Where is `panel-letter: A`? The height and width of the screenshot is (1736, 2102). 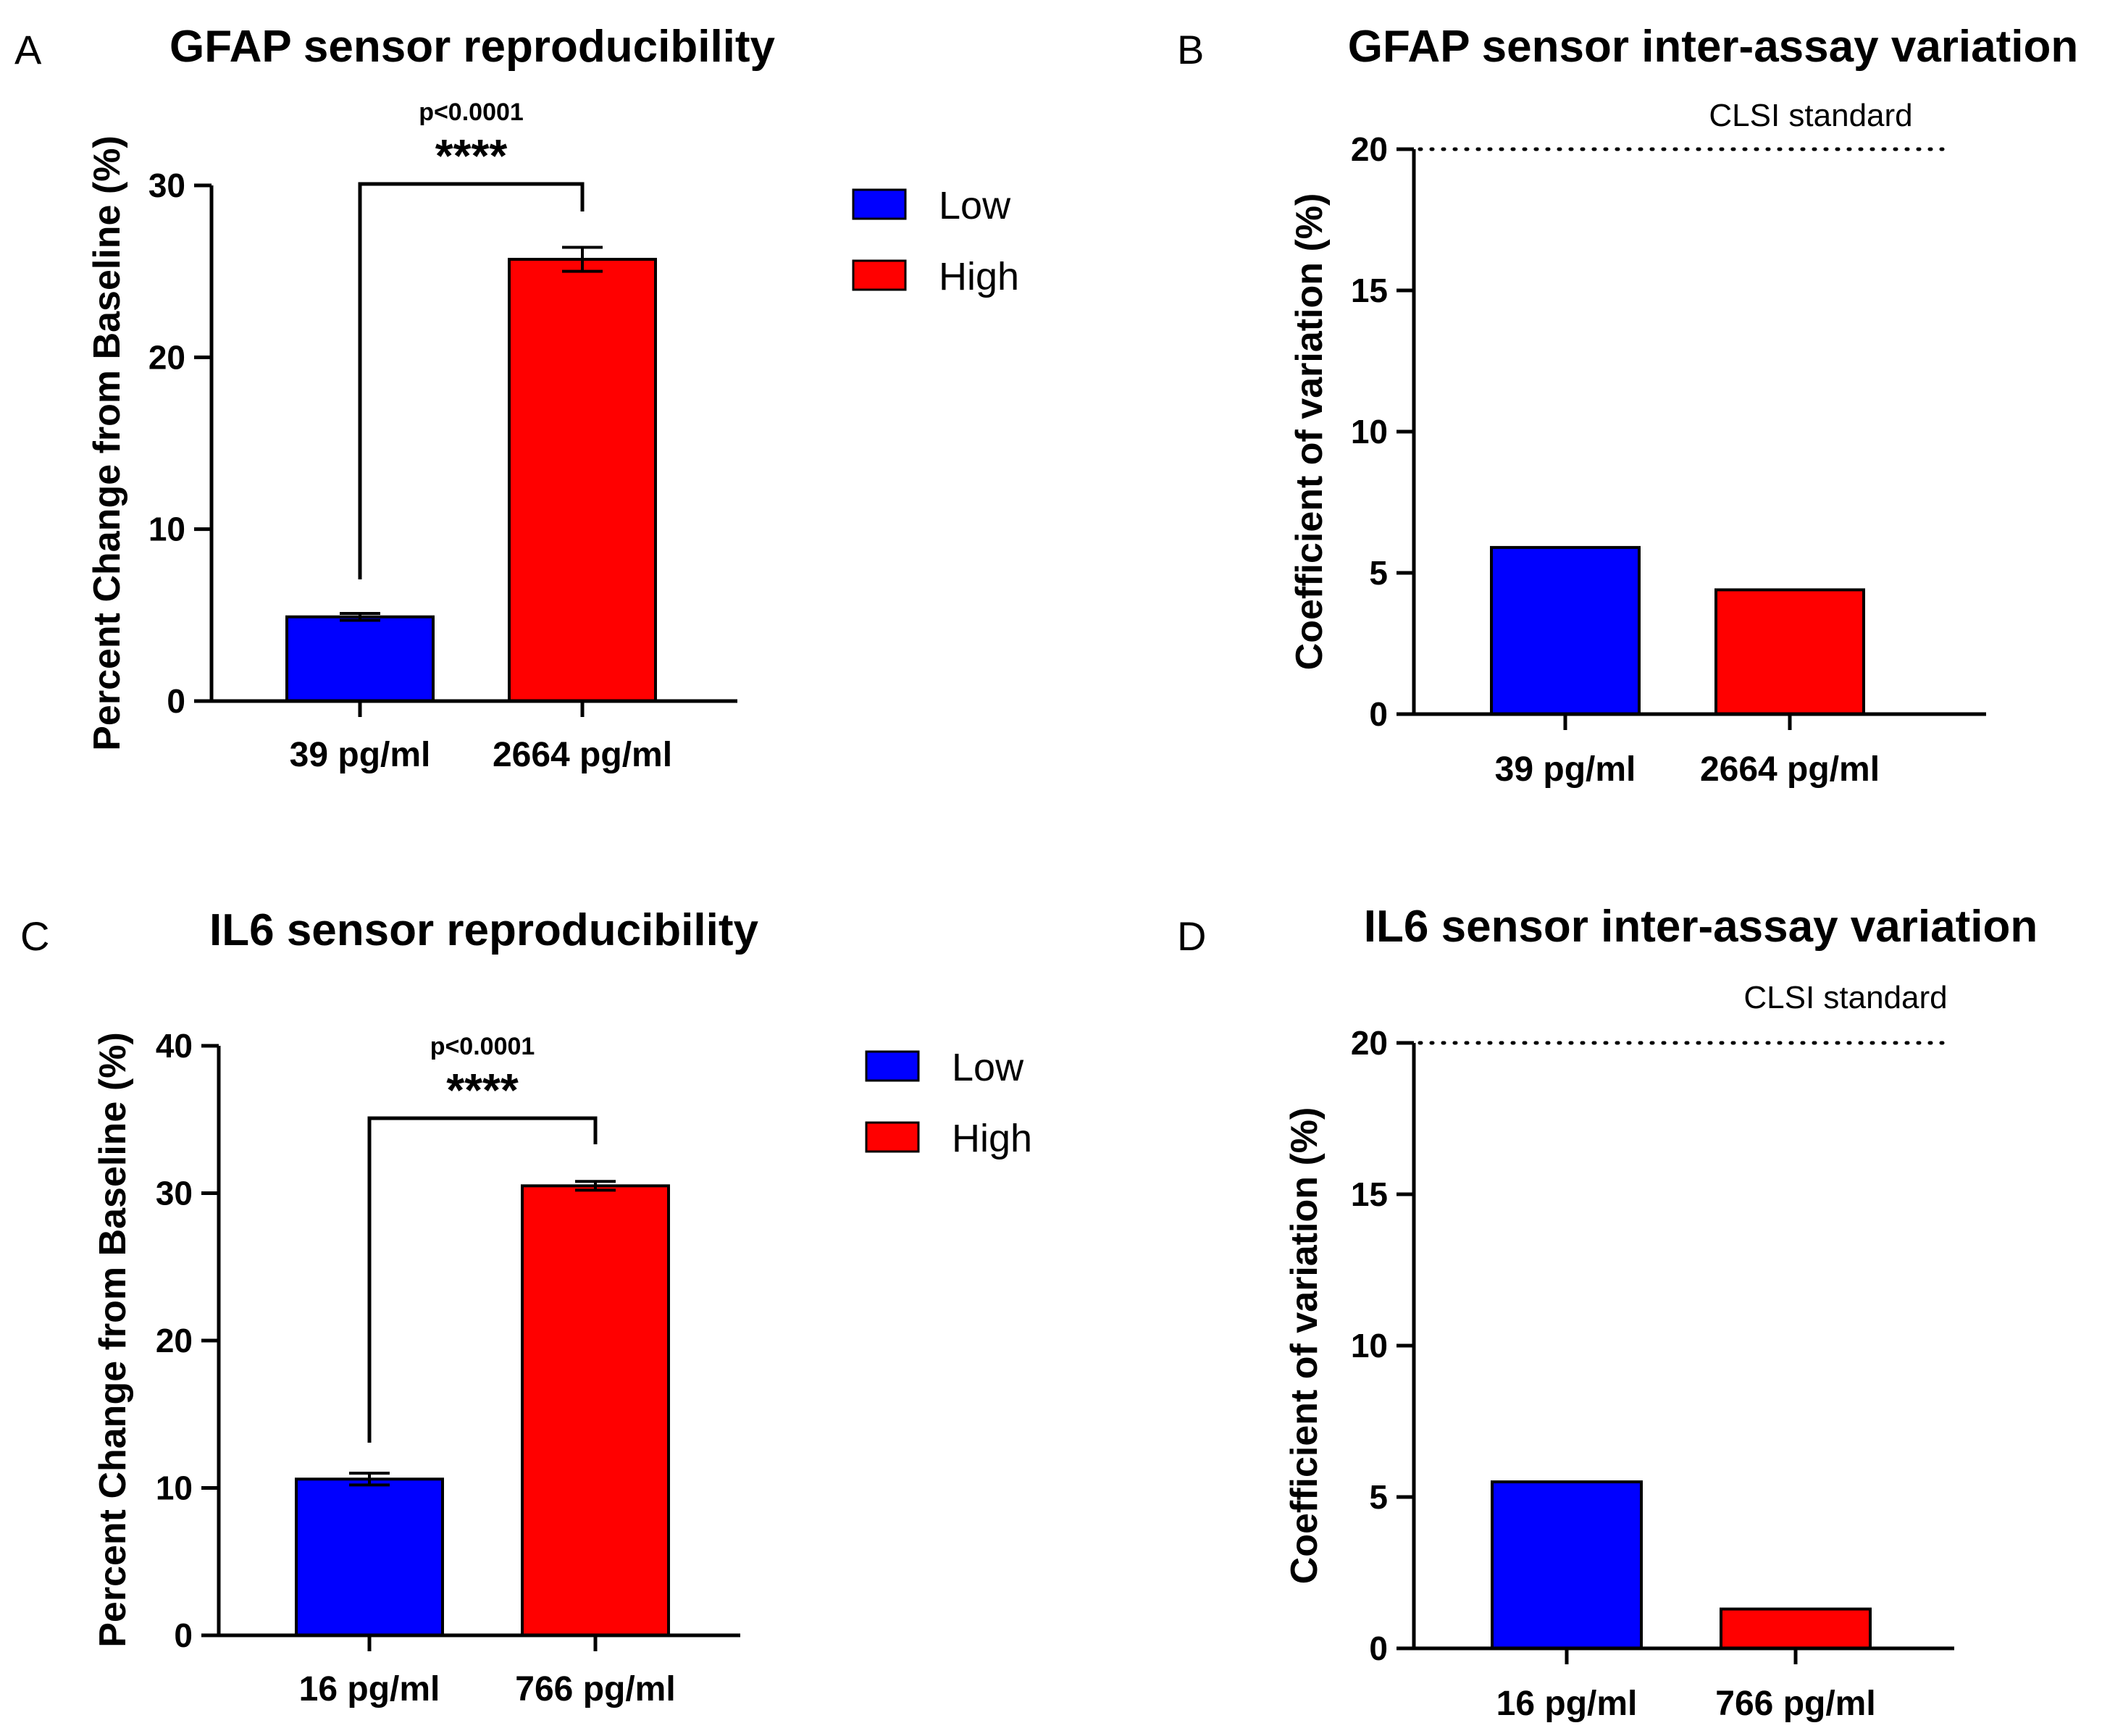
panel-letter: A is located at coordinates (28, 50).